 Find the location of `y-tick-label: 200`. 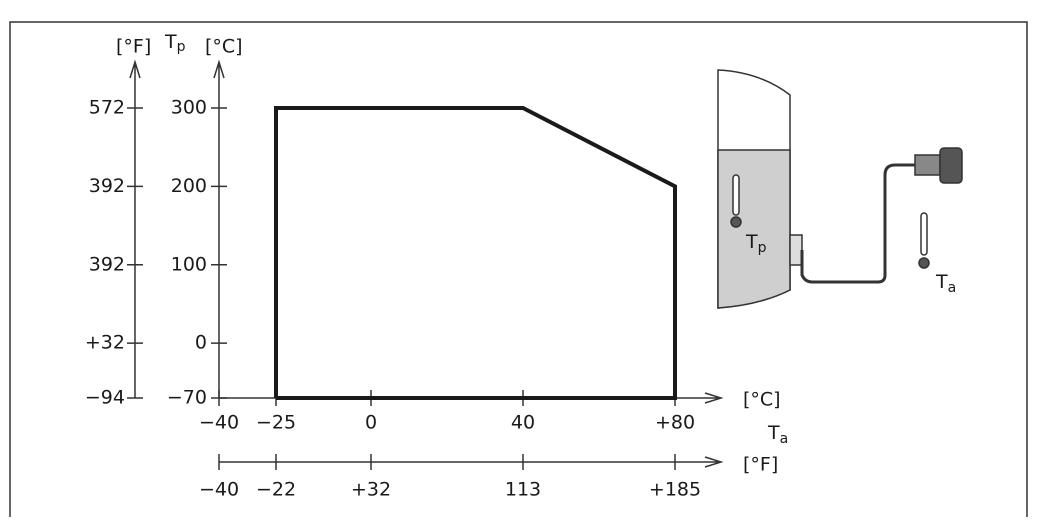

y-tick-label: 200 is located at coordinates (189, 186).